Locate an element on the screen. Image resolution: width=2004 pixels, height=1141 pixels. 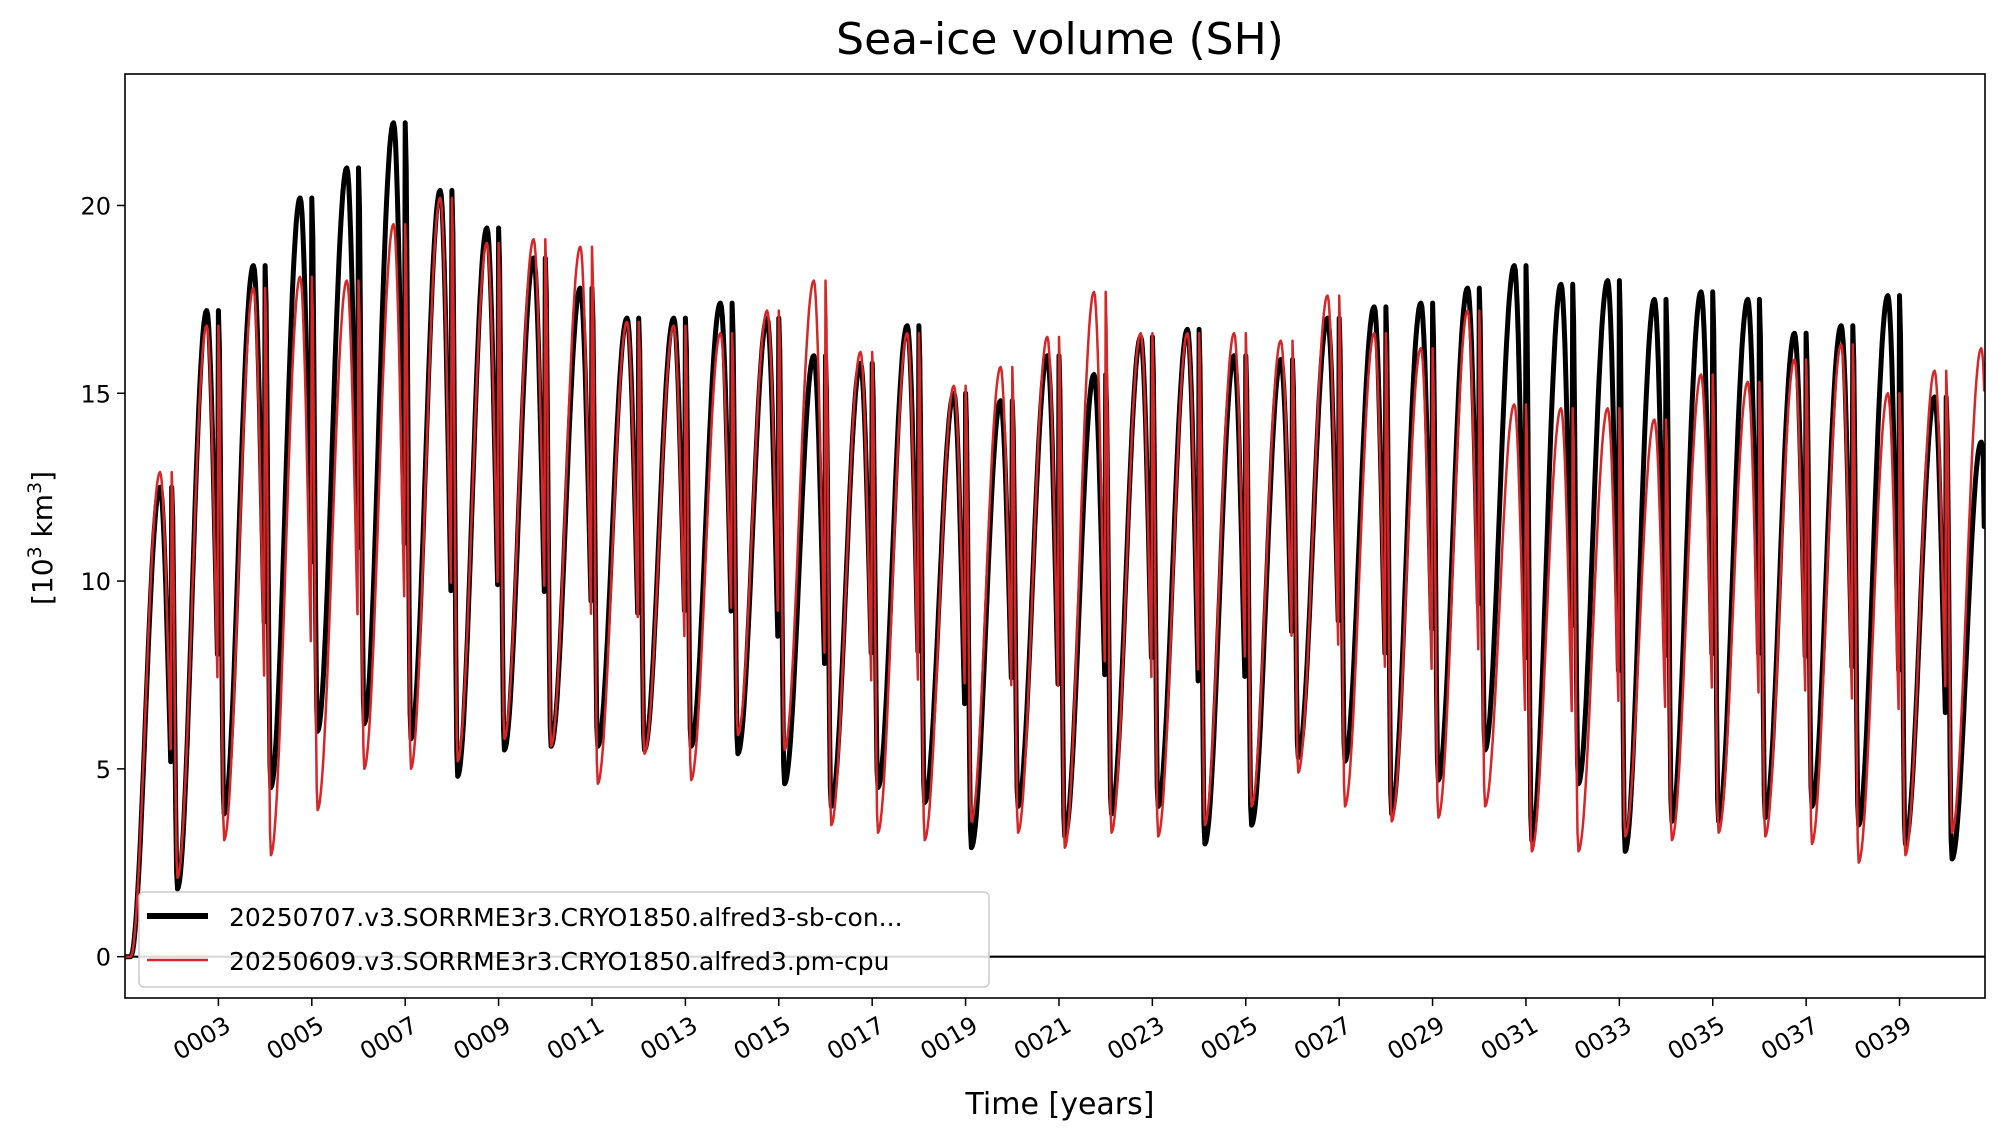
y-tick-label: 10 is located at coordinates (95, 582).